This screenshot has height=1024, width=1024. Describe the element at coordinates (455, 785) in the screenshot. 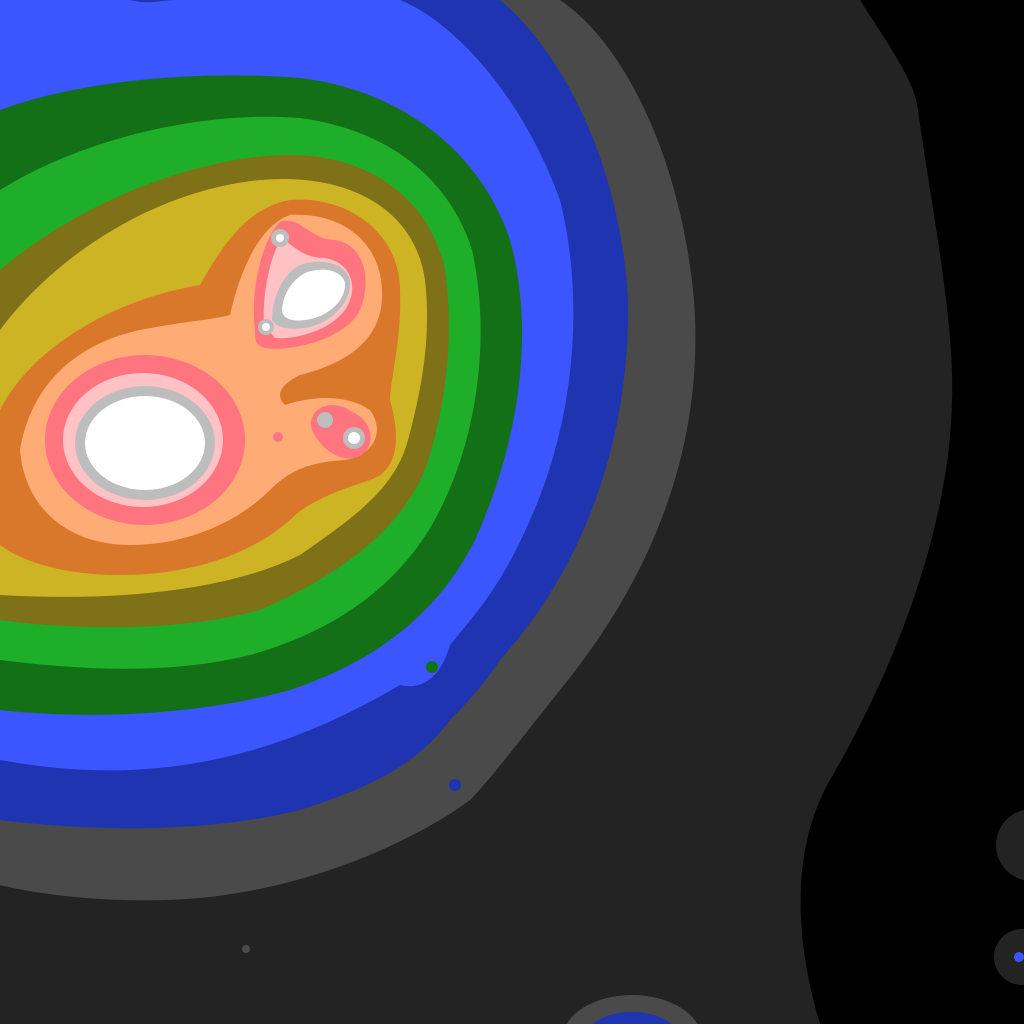

I see `blue-spot` at that location.